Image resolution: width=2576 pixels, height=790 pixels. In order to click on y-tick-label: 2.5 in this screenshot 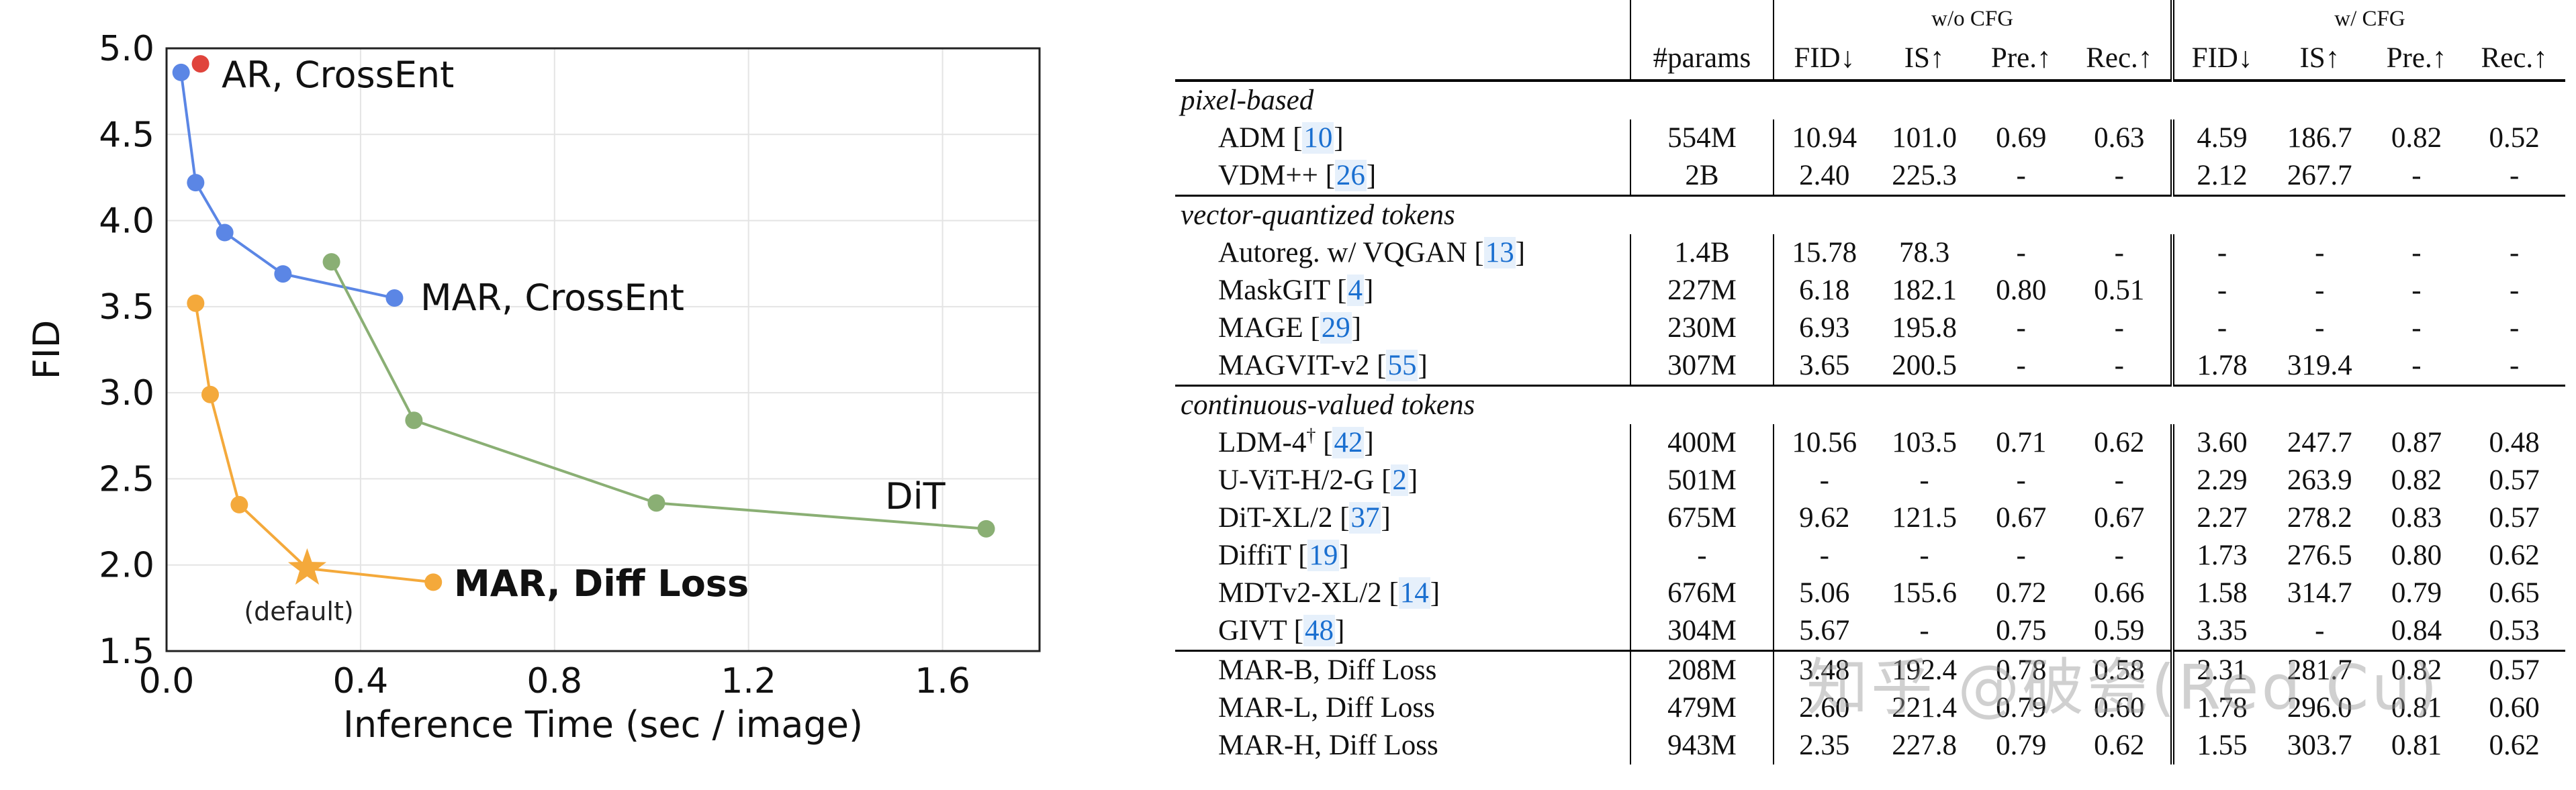, I will do `click(126, 479)`.